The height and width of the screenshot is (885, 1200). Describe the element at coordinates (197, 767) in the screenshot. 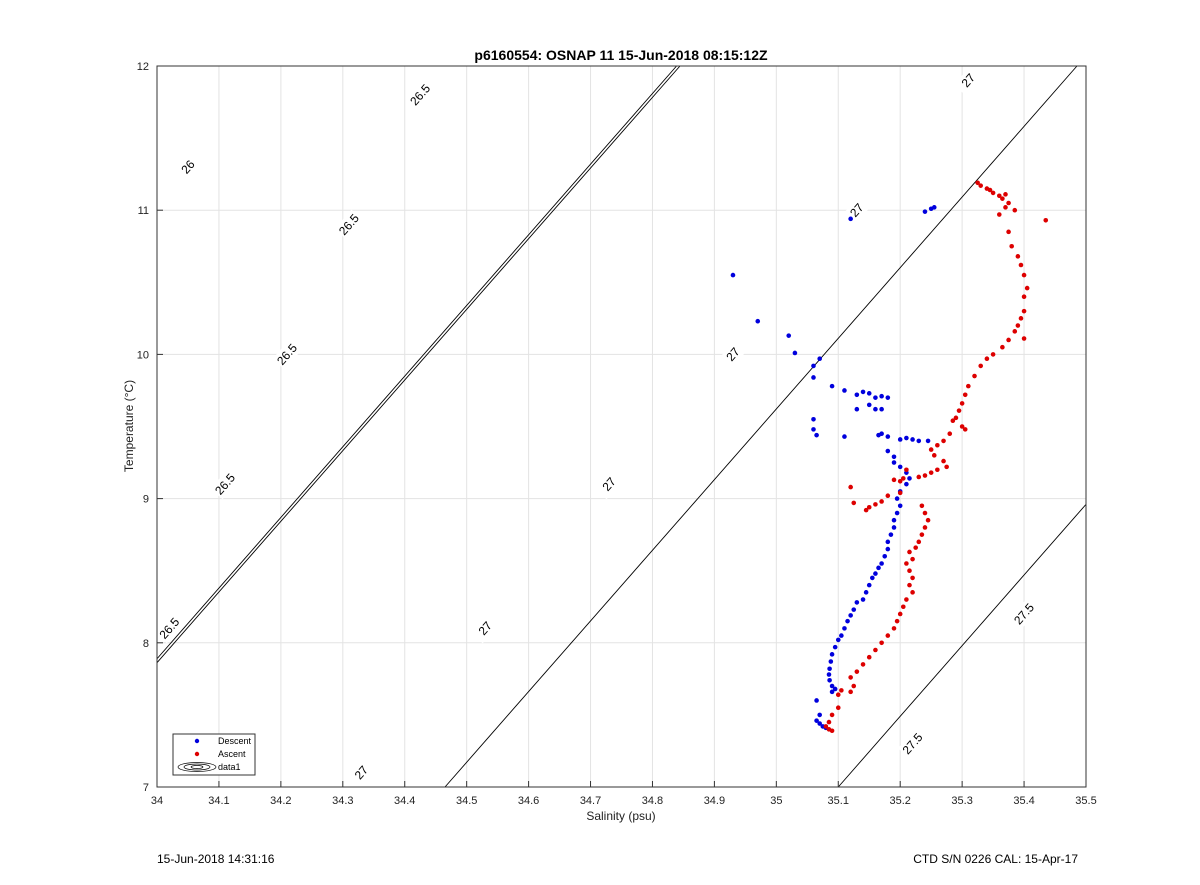

I see `legend-contour-icon` at that location.